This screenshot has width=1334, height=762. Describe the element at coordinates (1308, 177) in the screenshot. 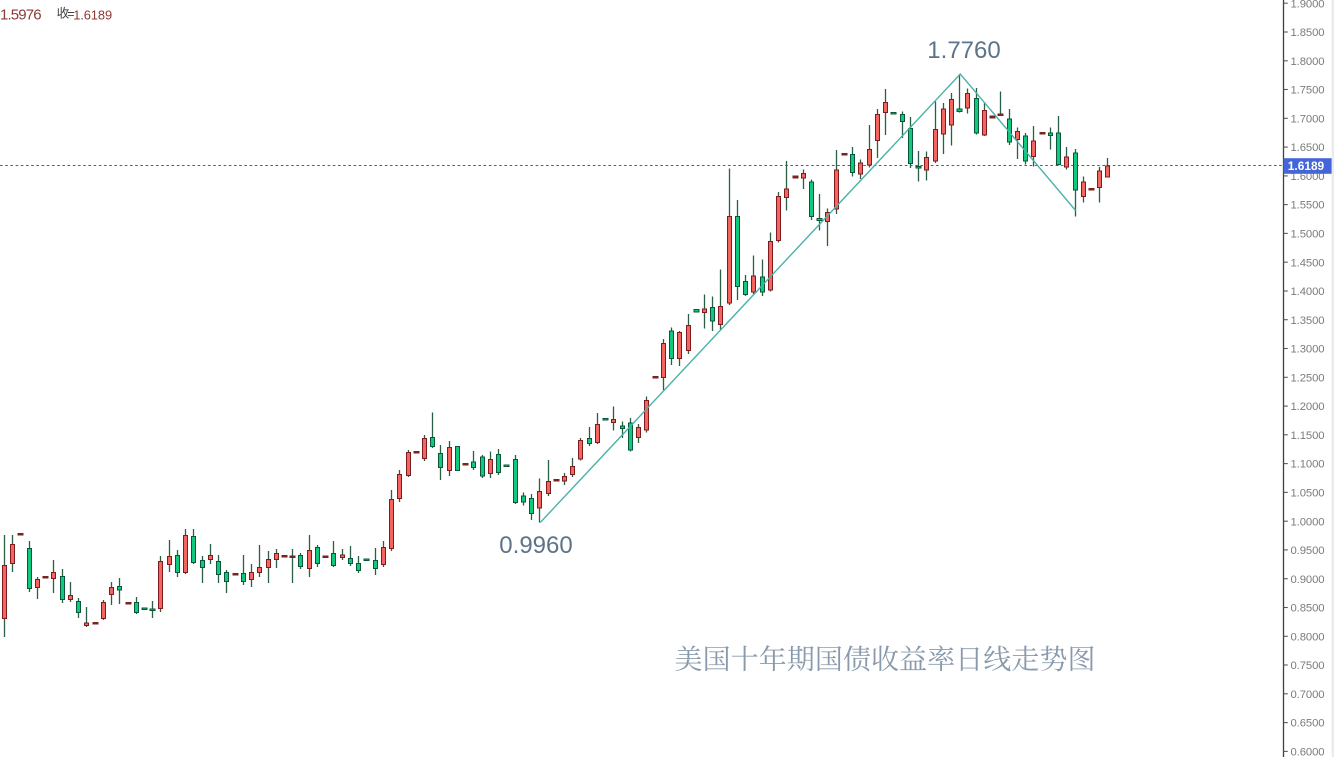

I see `svg-text: 1.6000` at that location.